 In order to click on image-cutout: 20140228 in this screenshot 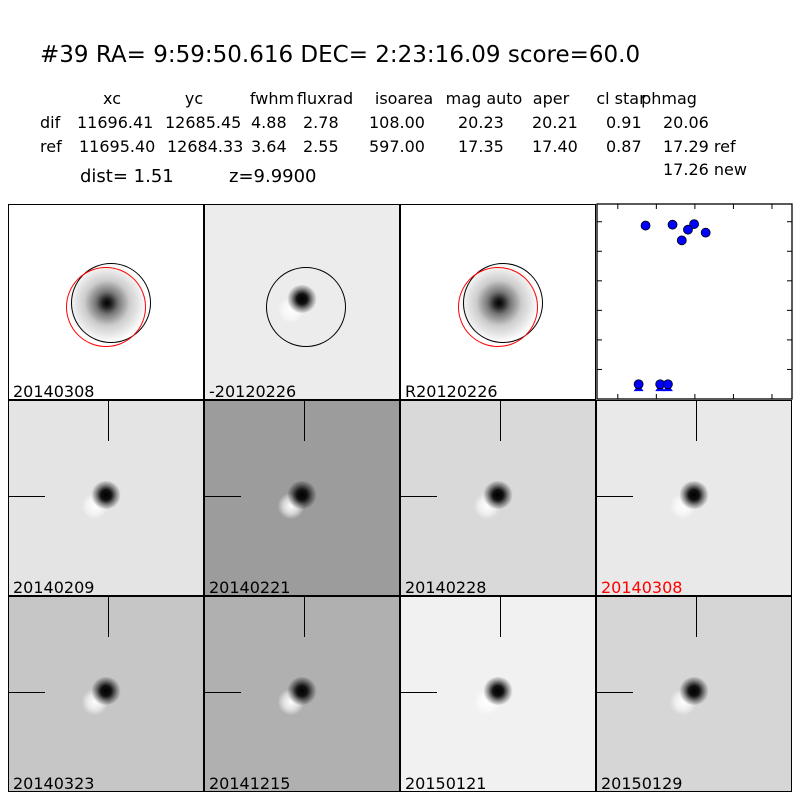, I will do `click(498, 498)`.